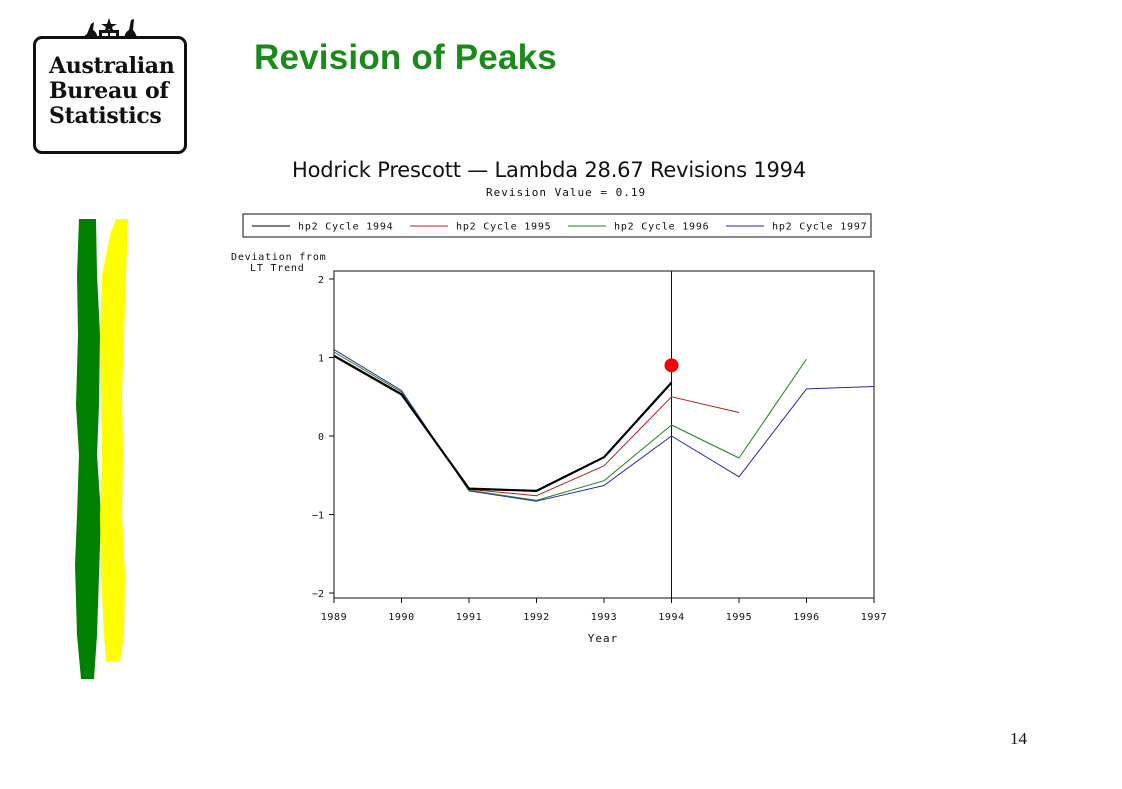 This screenshot has width=1122, height=789. What do you see at coordinates (604, 610) in the screenshot?
I see `x-axis: 1989 1990 1991 1992 1993 1994 1995 1996 1997` at bounding box center [604, 610].